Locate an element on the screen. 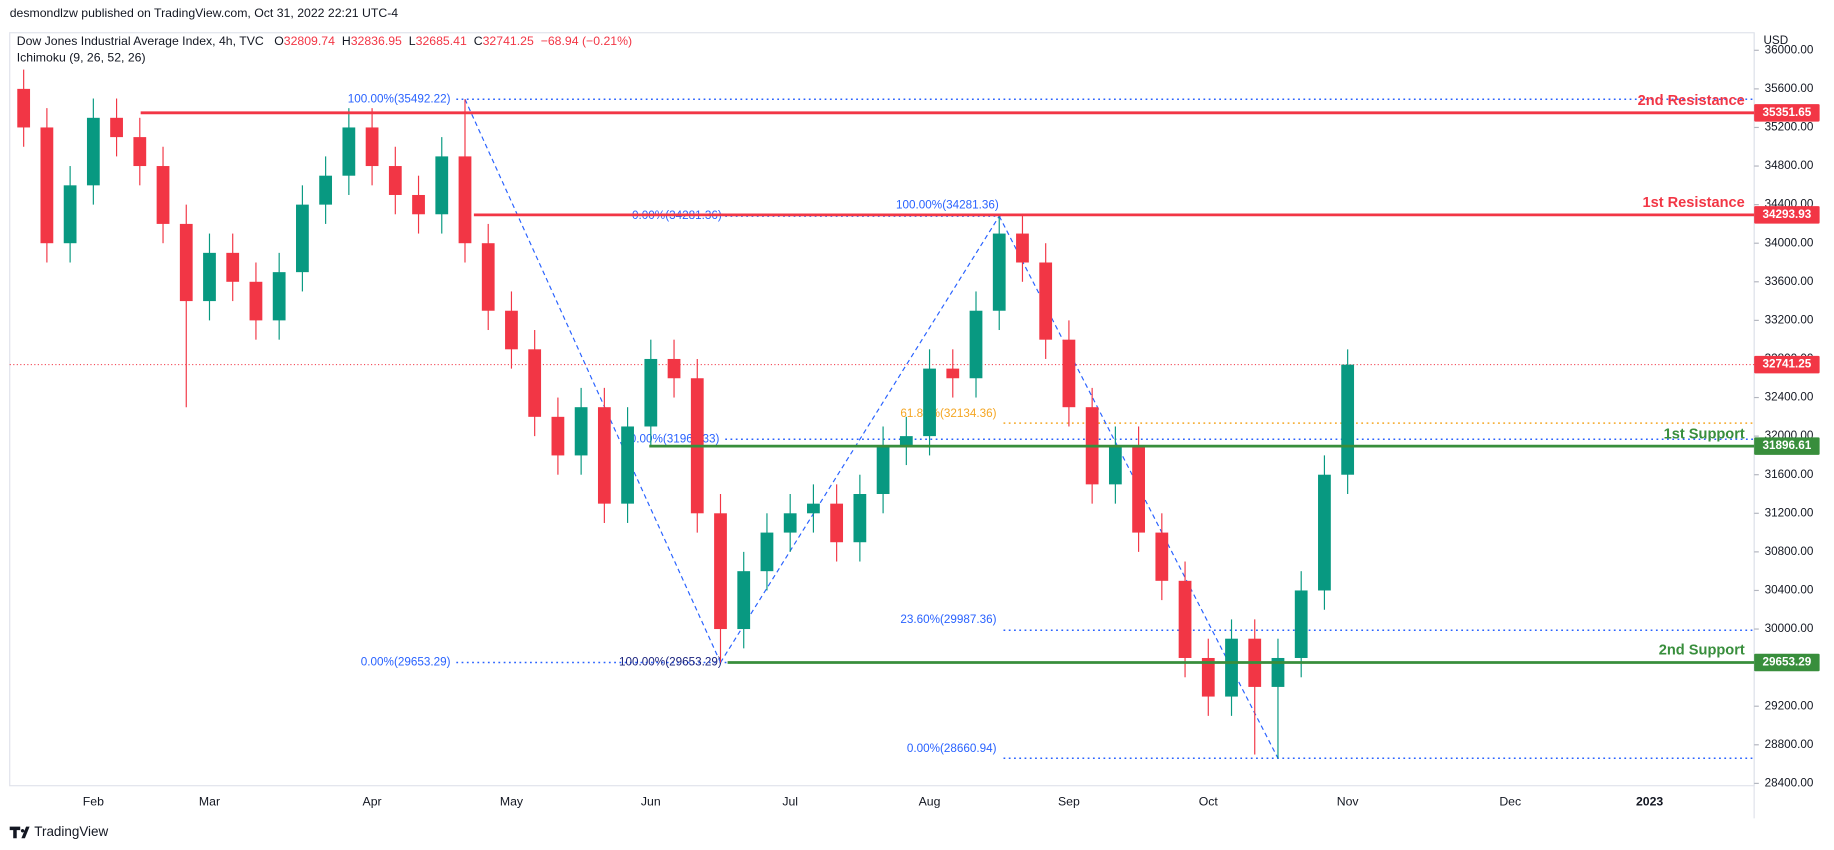 This screenshot has height=850, width=1834. currency: USD is located at coordinates (1775, 40).